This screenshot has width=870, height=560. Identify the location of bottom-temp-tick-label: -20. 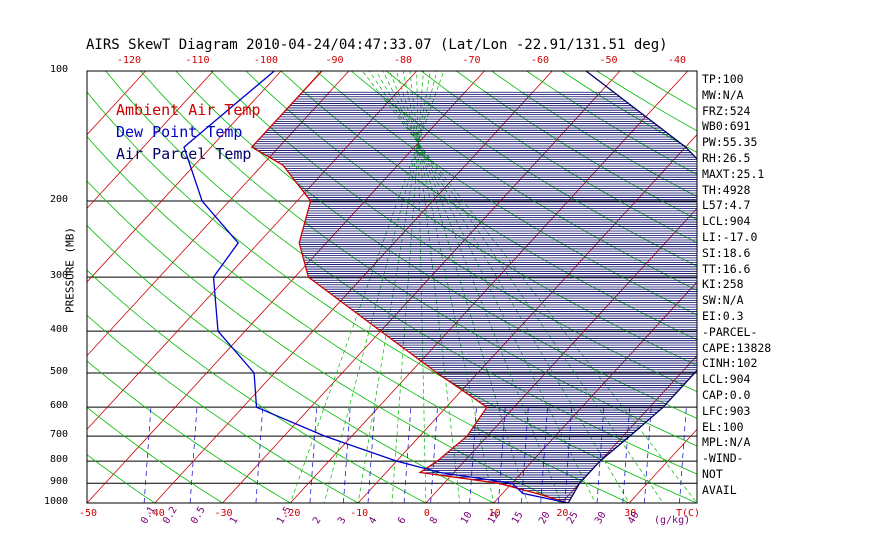
(291, 513).